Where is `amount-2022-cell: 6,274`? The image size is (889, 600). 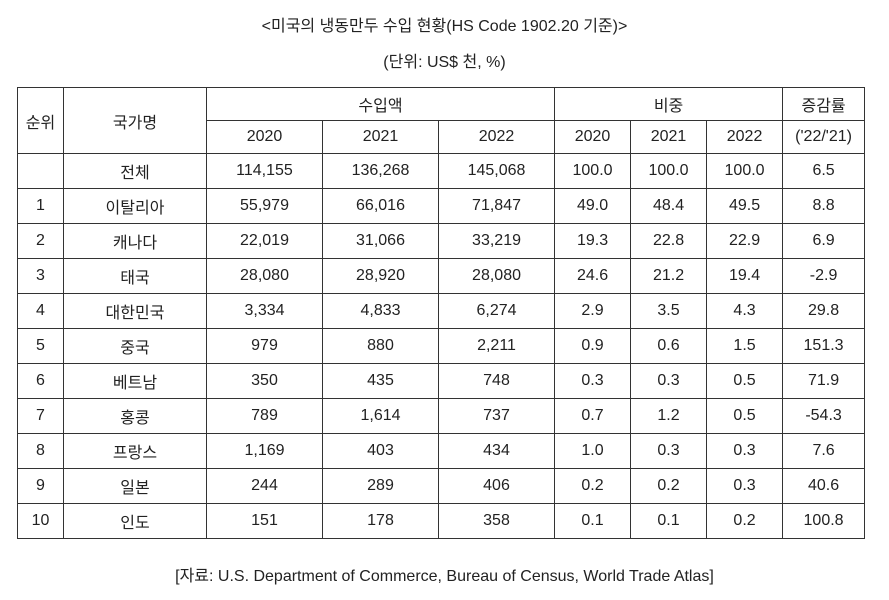
amount-2022-cell: 6,274 is located at coordinates (496, 311).